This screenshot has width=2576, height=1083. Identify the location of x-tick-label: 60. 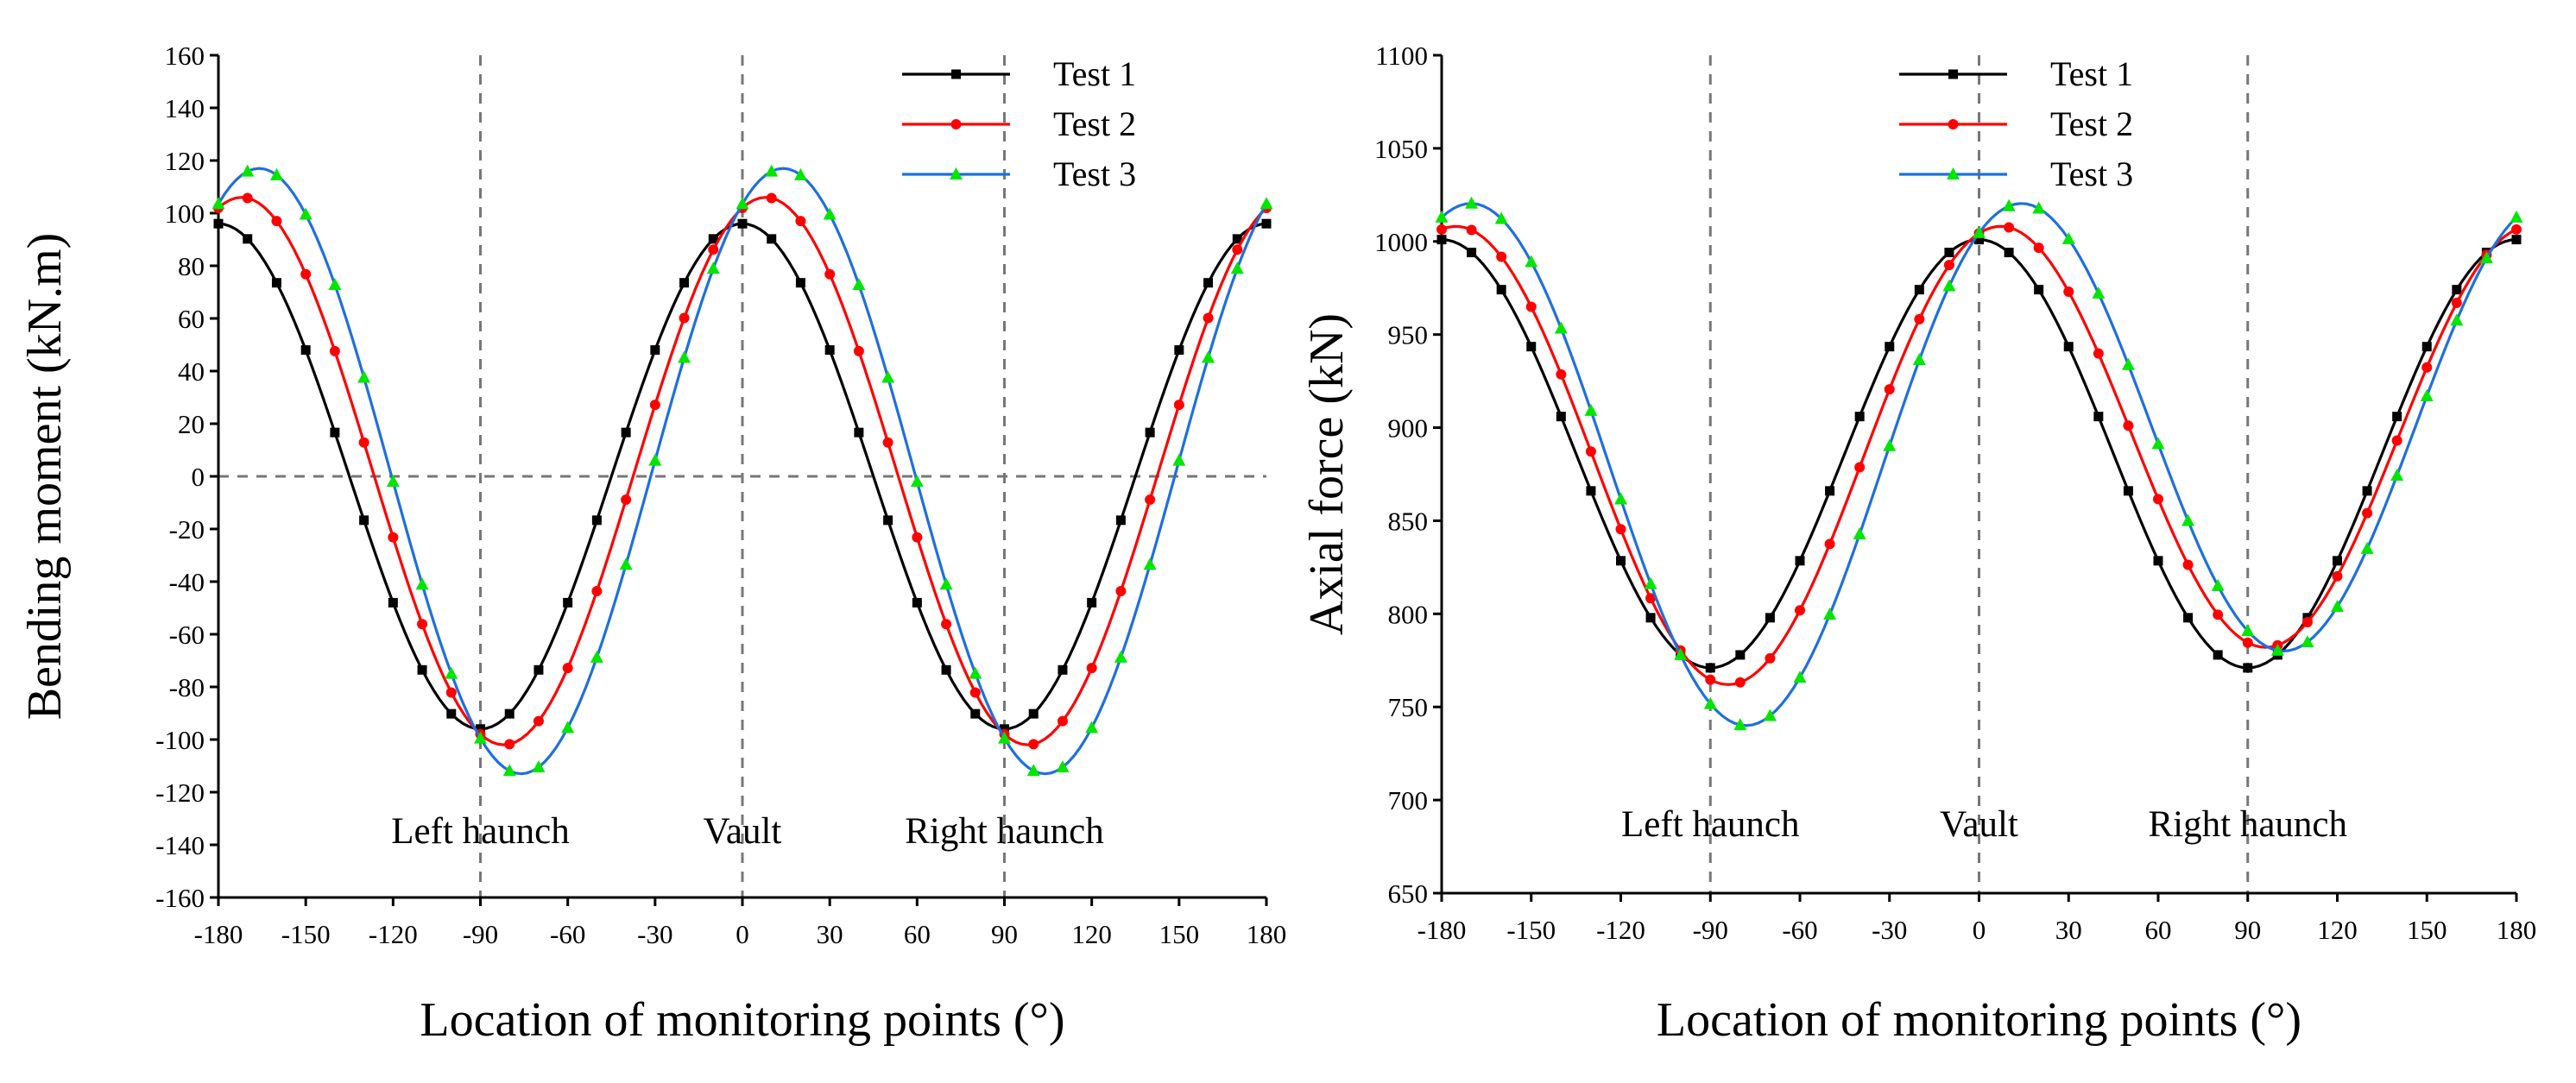
(917, 934).